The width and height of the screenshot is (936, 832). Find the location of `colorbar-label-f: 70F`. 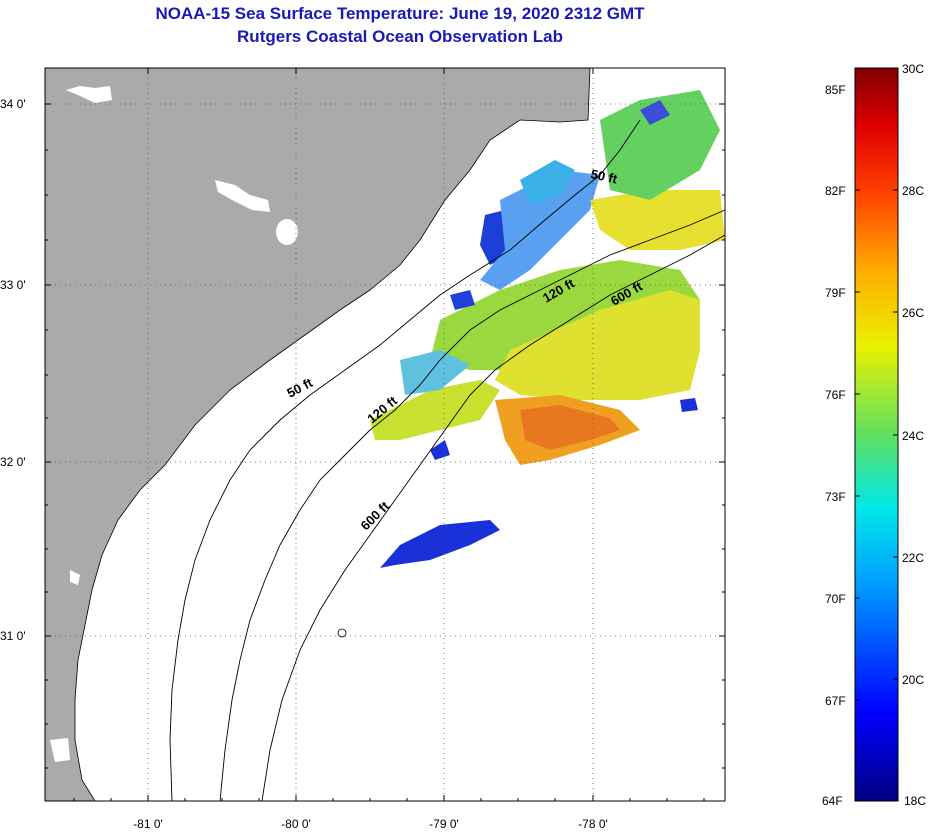

colorbar-label-f: 70F is located at coordinates (835, 599).